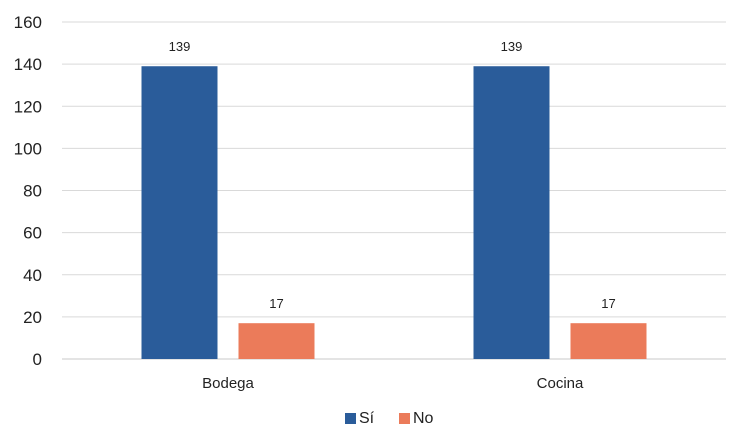 The image size is (739, 430). What do you see at coordinates (32, 275) in the screenshot?
I see `y-tick-label-40: 40` at bounding box center [32, 275].